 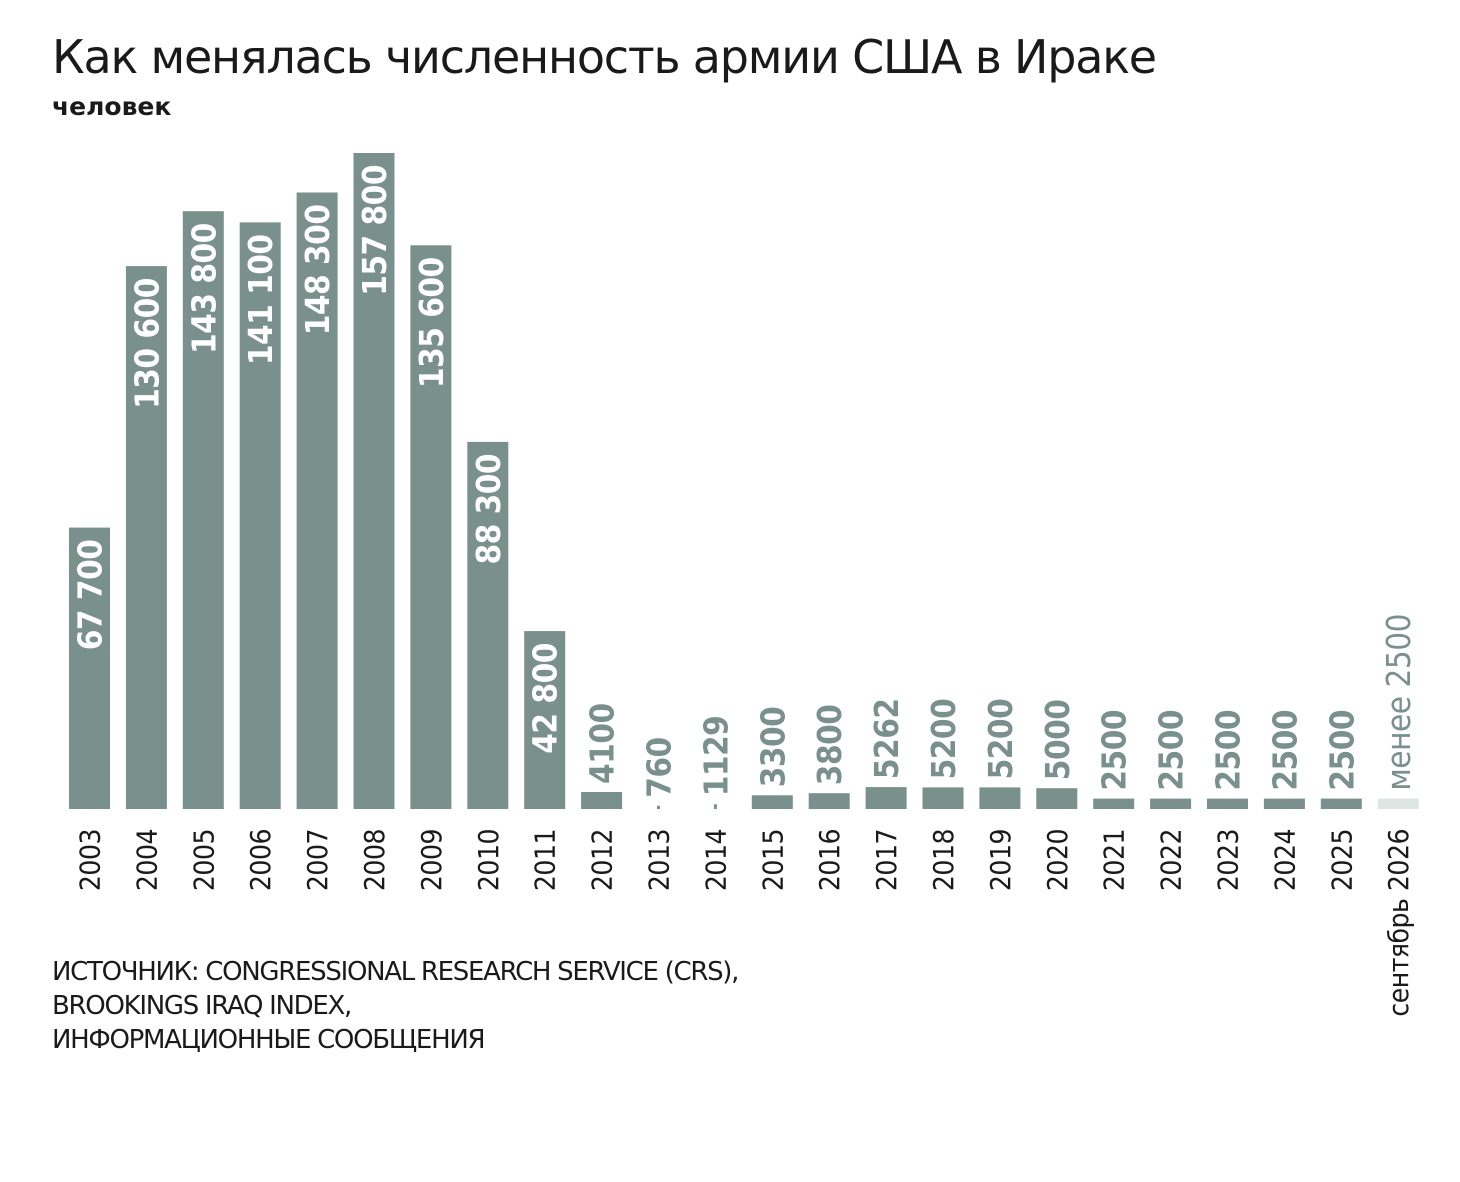 I want to click on category-label: 2012, so click(x=602, y=860).